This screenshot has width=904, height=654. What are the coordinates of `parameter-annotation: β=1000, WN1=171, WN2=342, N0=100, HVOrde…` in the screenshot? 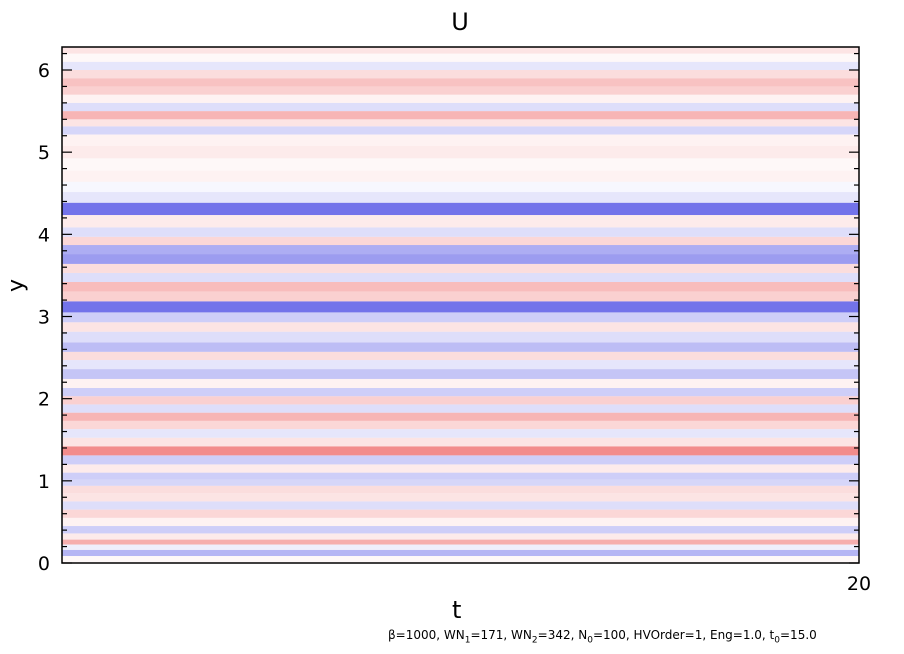 It's located at (602, 637).